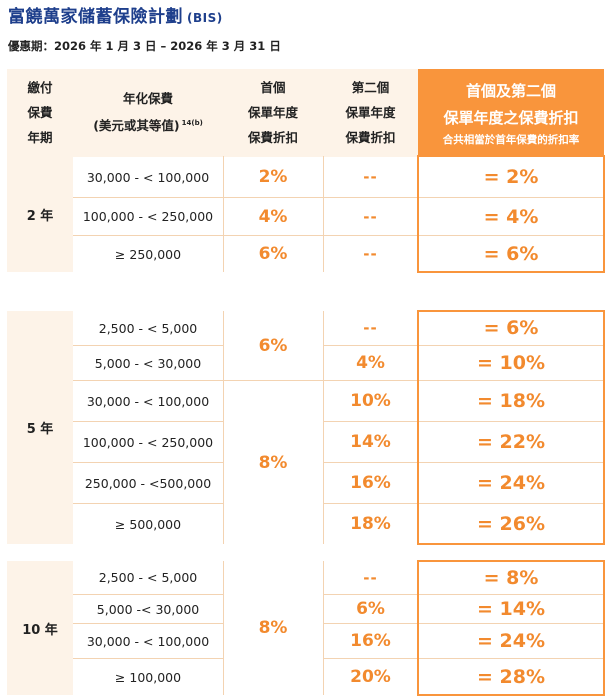 The width and height of the screenshot is (609, 698). I want to click on premium-range: 250,000 - <500,000, so click(148, 483).